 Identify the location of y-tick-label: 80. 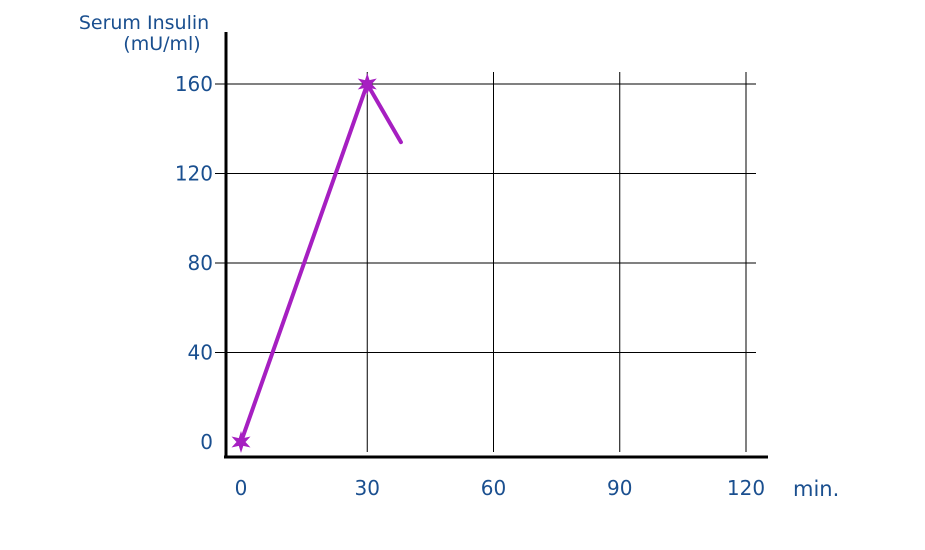
(200, 263).